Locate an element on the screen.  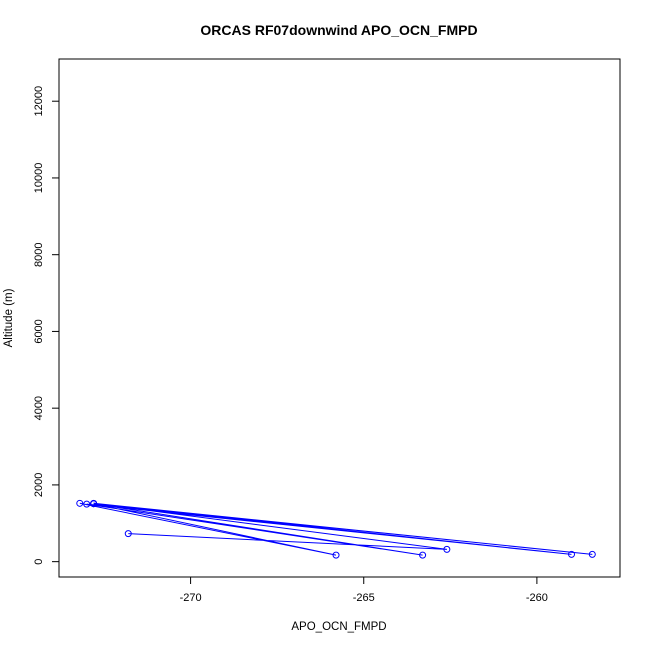
y-tick-label: 2000 is located at coordinates (39, 485).